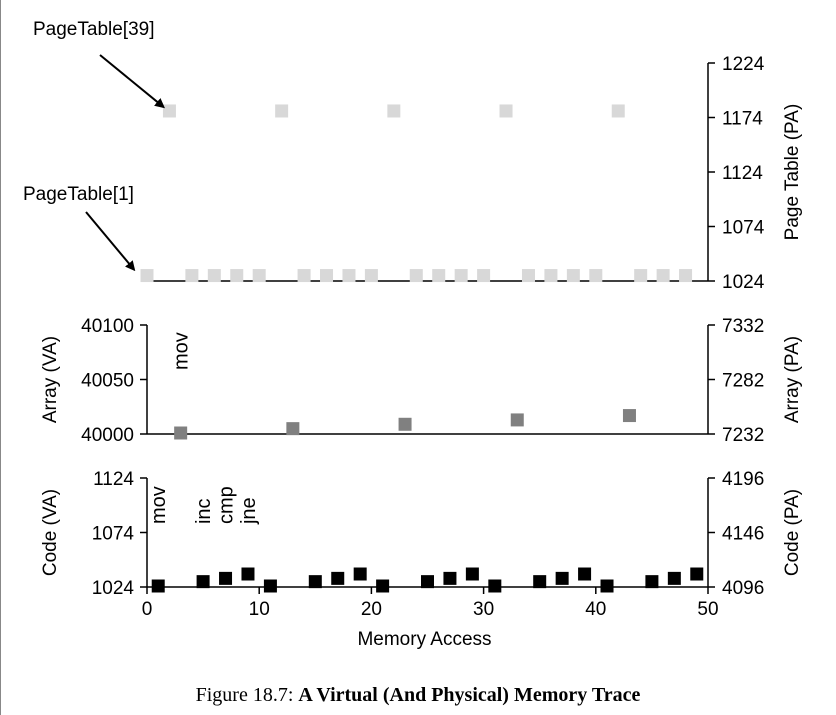 Image resolution: width=836 pixels, height=715 pixels. Describe the element at coordinates (132, 81) in the screenshot. I see `annotation-pagetable-39-arrow` at that location.